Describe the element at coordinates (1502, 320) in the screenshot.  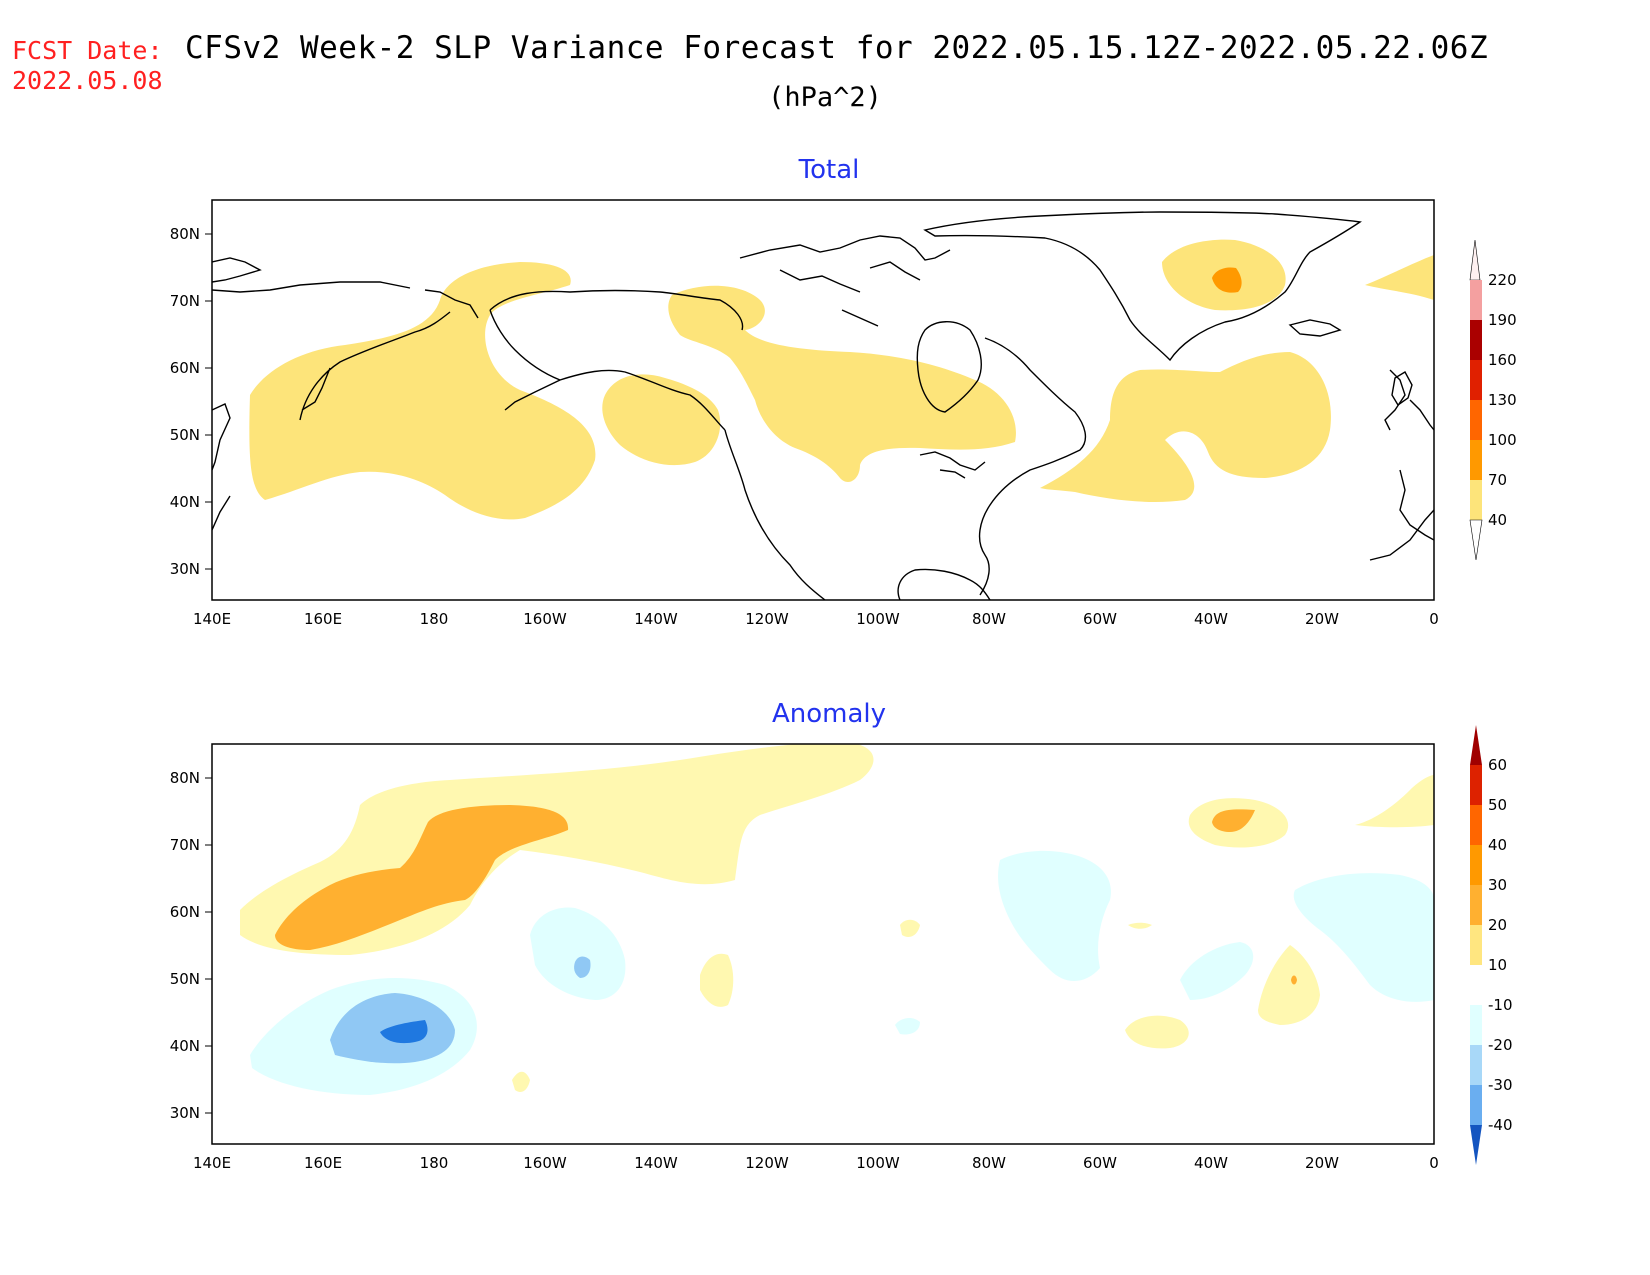
I see `colorbar-total-label: 190` at that location.